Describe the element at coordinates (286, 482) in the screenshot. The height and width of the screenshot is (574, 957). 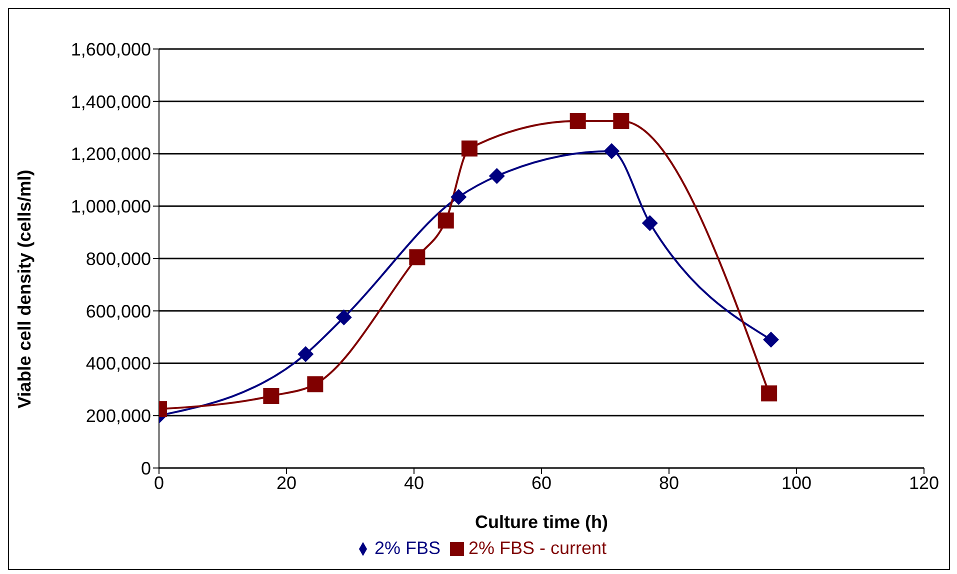
I see `x-tick-label: 20` at that location.